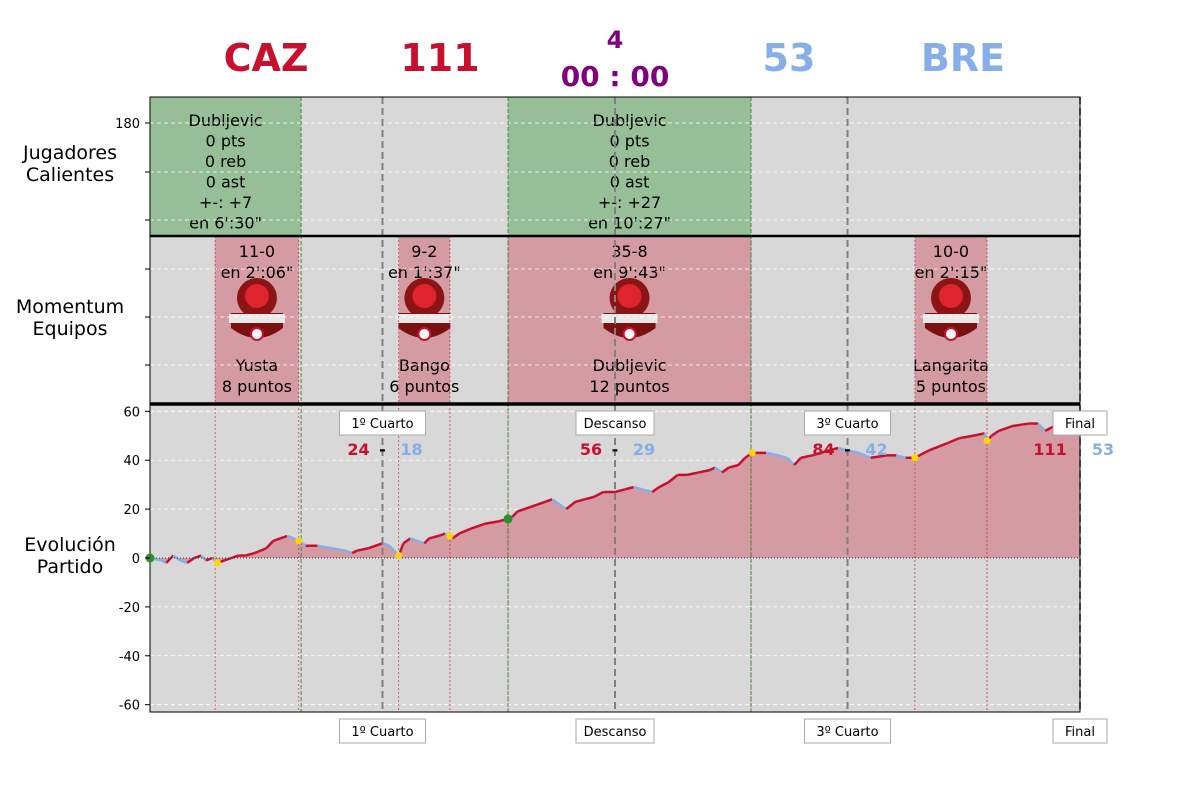 The height and width of the screenshot is (800, 1200). I want to click on quarter-label-bottom: 3º Cuarto, so click(847, 732).